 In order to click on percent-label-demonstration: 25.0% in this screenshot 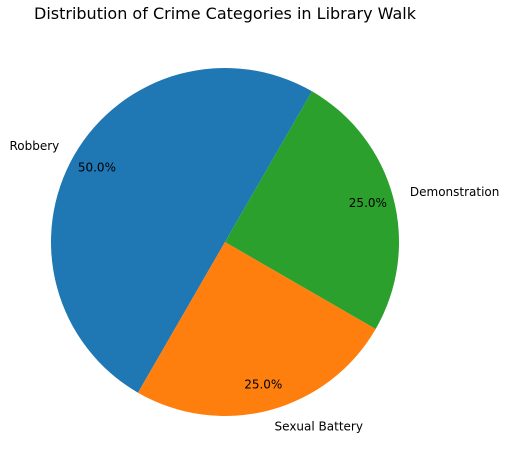, I will do `click(368, 203)`.